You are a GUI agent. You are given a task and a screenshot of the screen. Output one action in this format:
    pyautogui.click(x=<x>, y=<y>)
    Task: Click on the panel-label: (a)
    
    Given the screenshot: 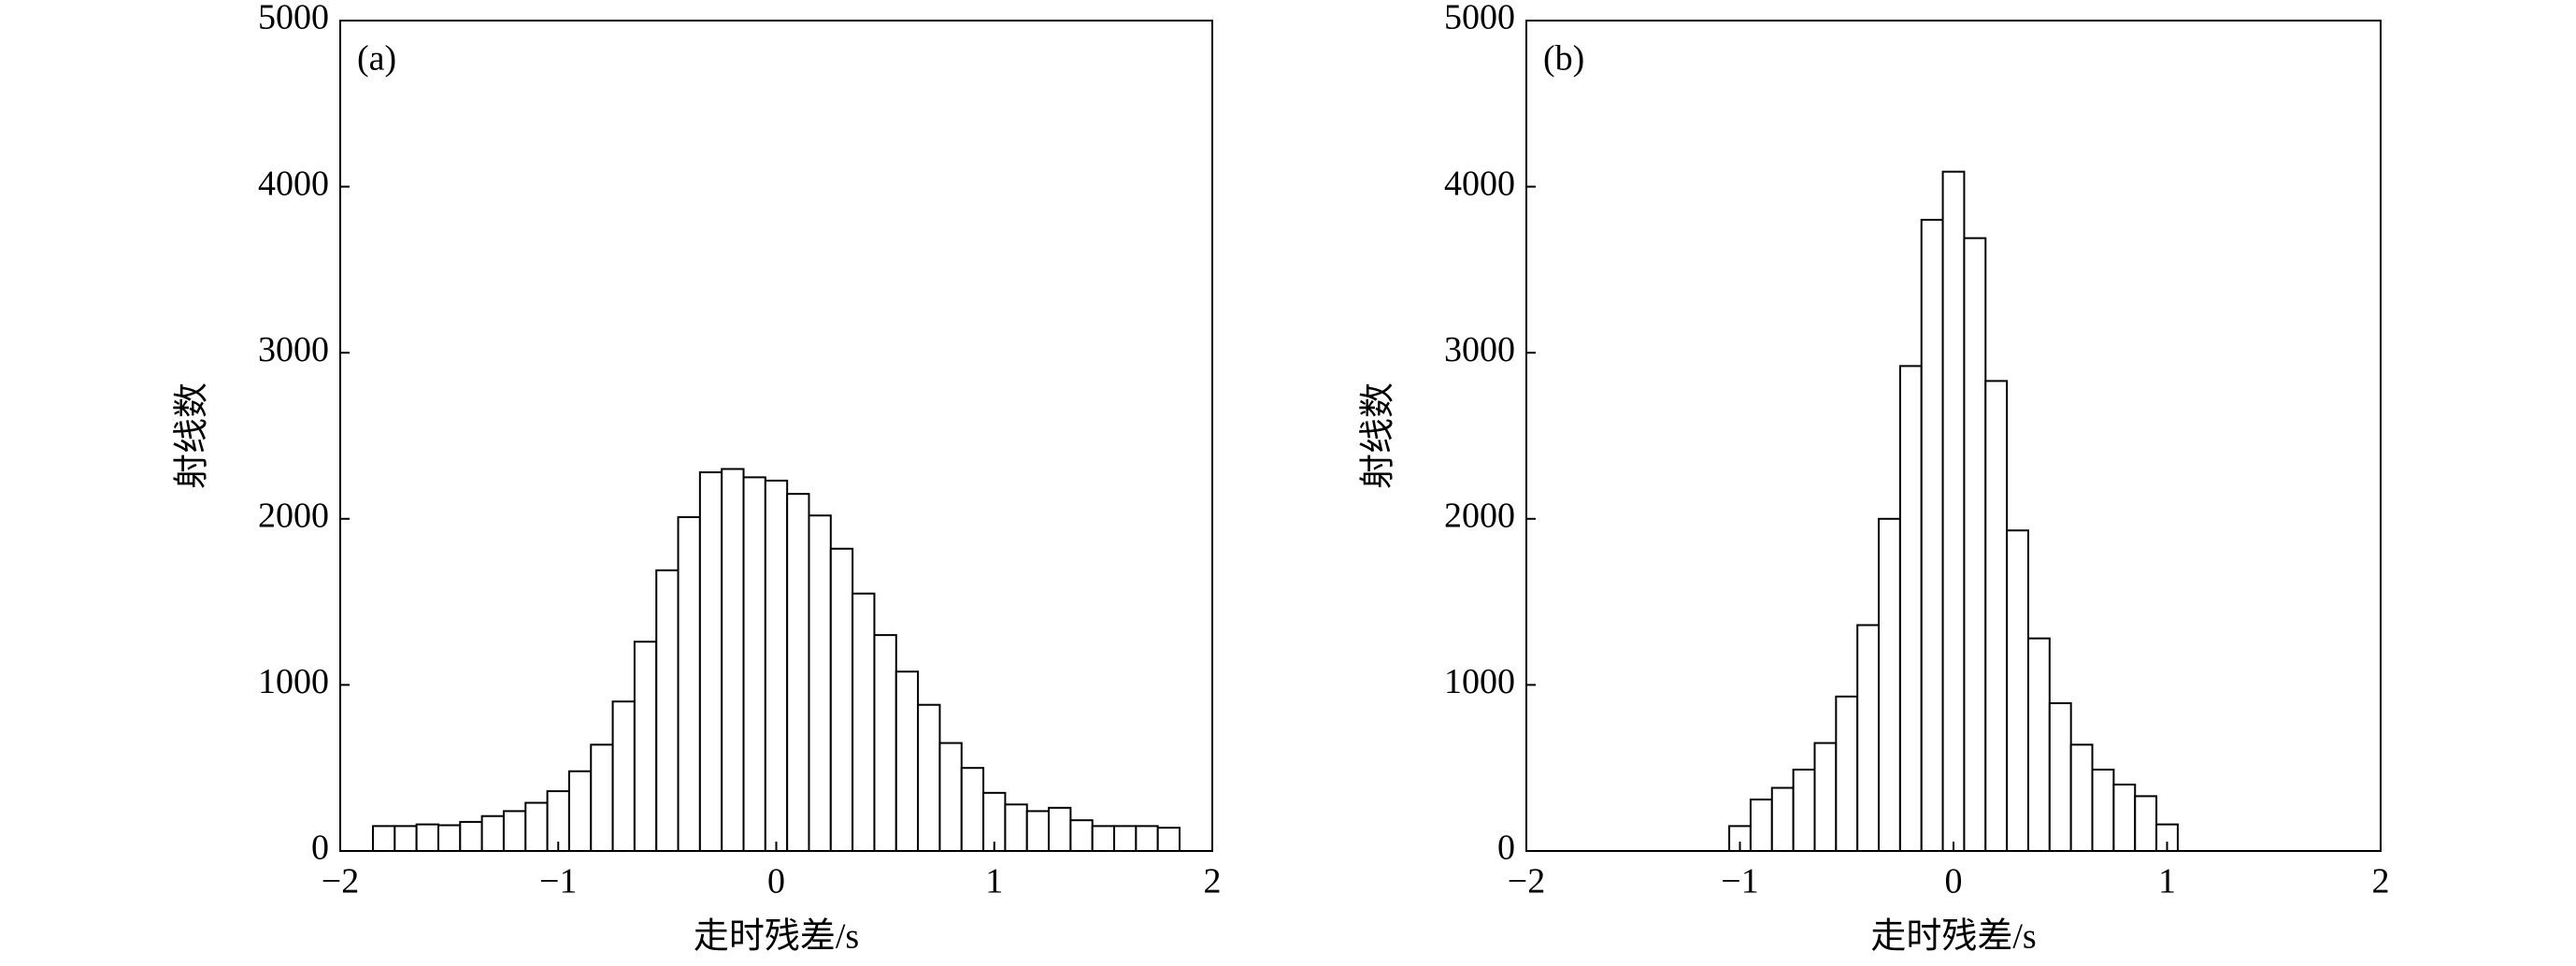 What is the action you would take?
    pyautogui.click(x=376, y=59)
    